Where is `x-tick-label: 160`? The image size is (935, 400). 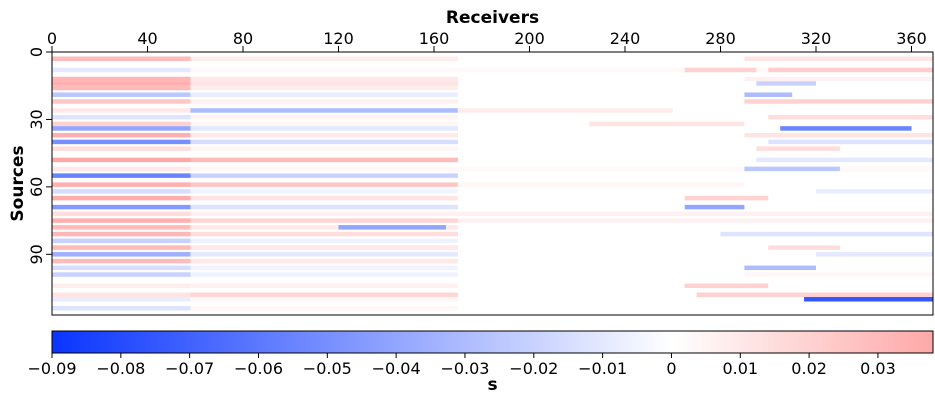 x-tick-label: 160 is located at coordinates (434, 38).